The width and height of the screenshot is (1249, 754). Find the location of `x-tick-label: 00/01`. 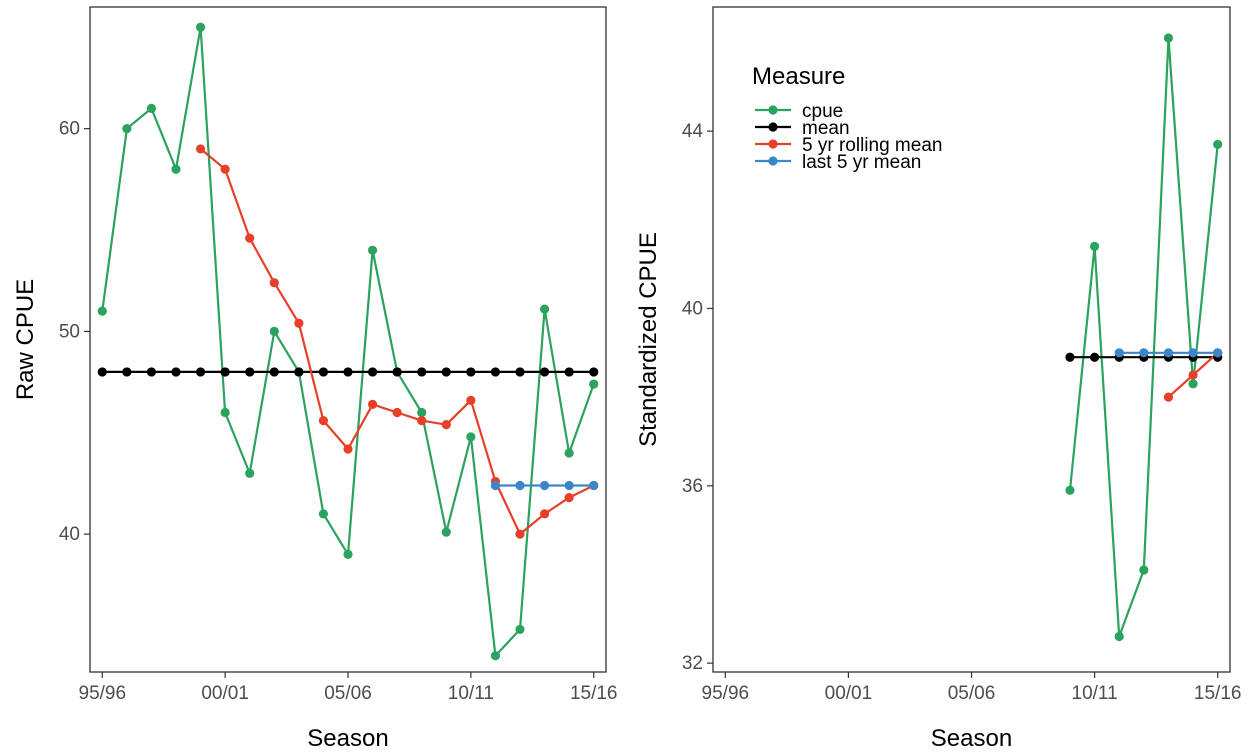

x-tick-label: 00/01 is located at coordinates (225, 693).